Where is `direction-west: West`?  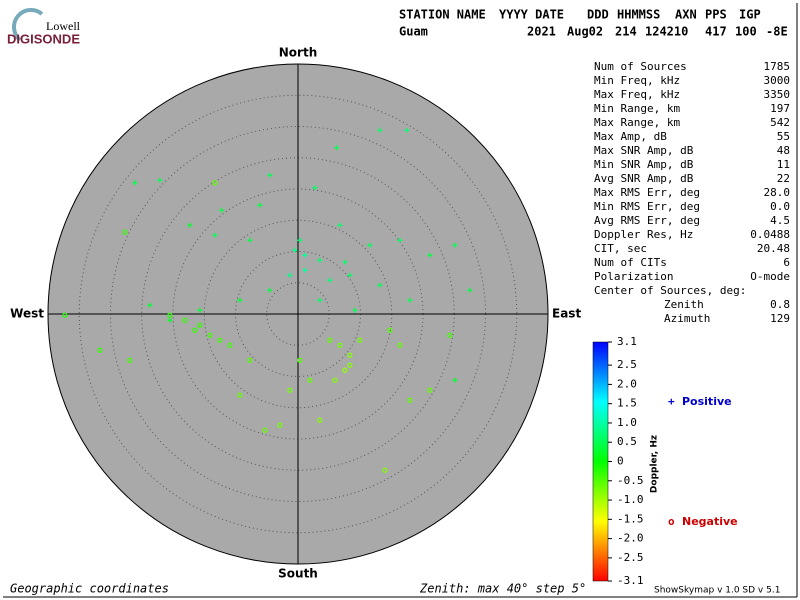 direction-west: West is located at coordinates (27, 314).